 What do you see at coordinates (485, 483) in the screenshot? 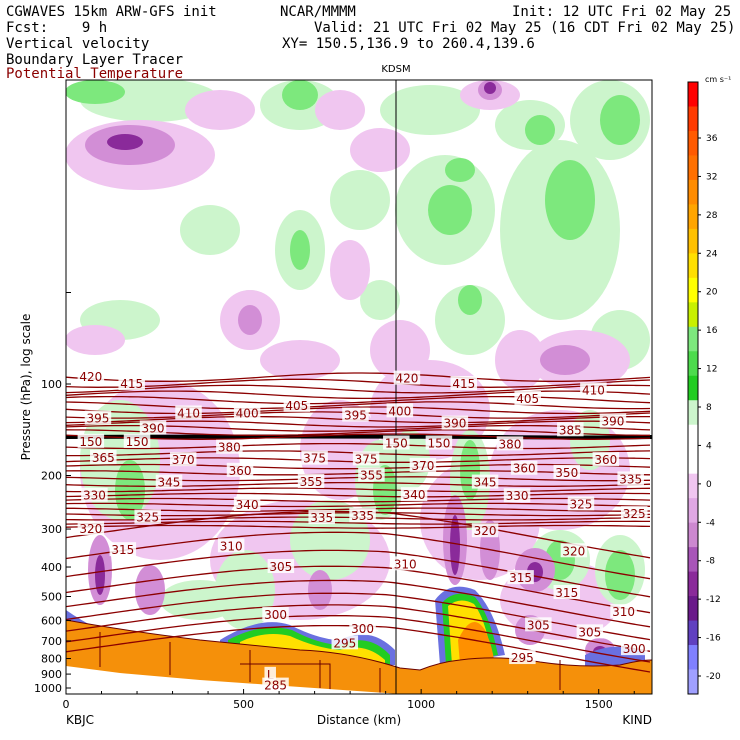
I see `isentrope-label: 345` at bounding box center [485, 483].